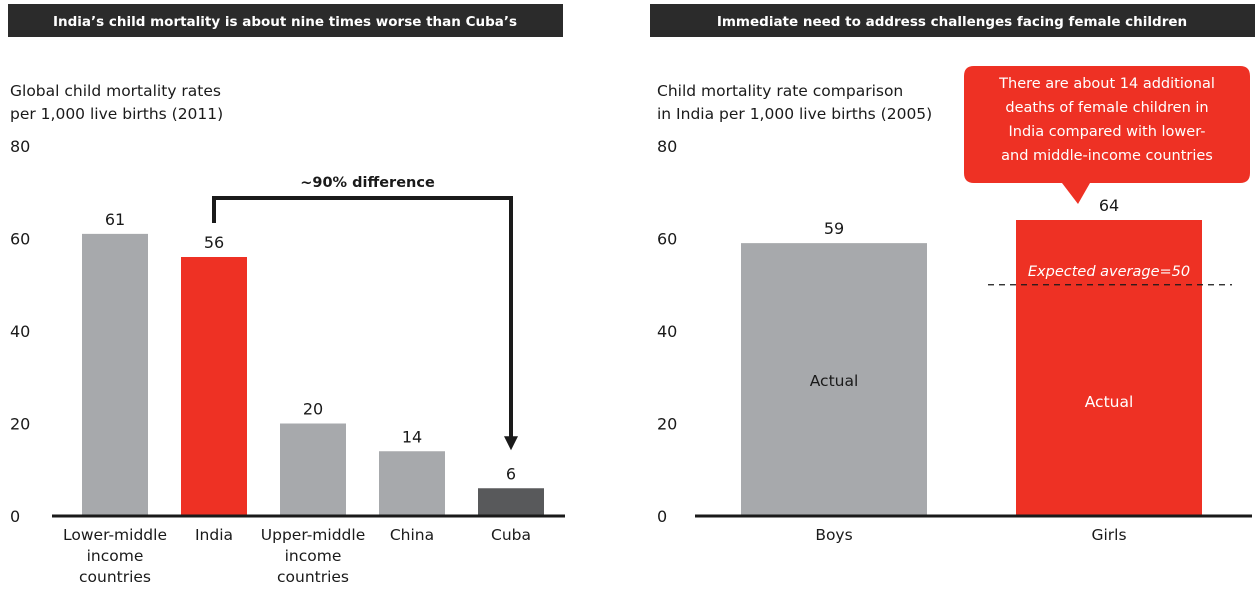 The width and height of the screenshot is (1260, 598). Describe the element at coordinates (511, 473) in the screenshot. I see `left-value-label-4: 6` at that location.